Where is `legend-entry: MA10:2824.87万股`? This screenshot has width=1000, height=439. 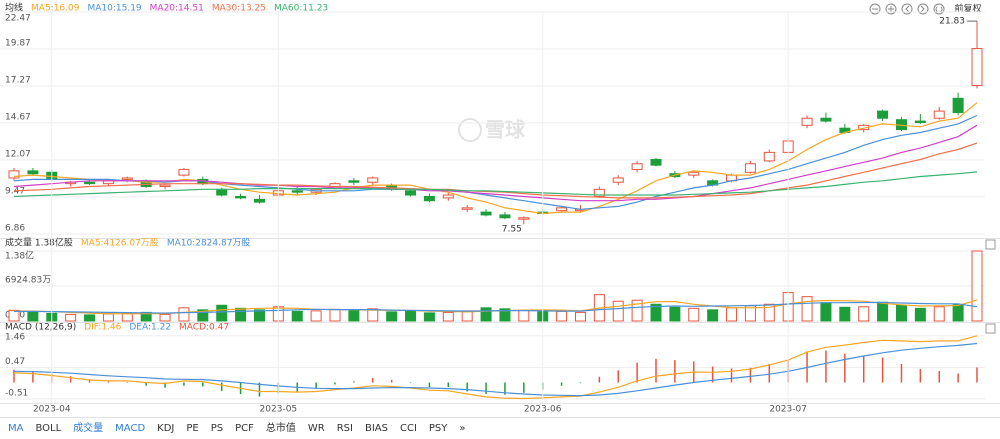 legend-entry: MA10:2824.87万股 is located at coordinates (209, 243).